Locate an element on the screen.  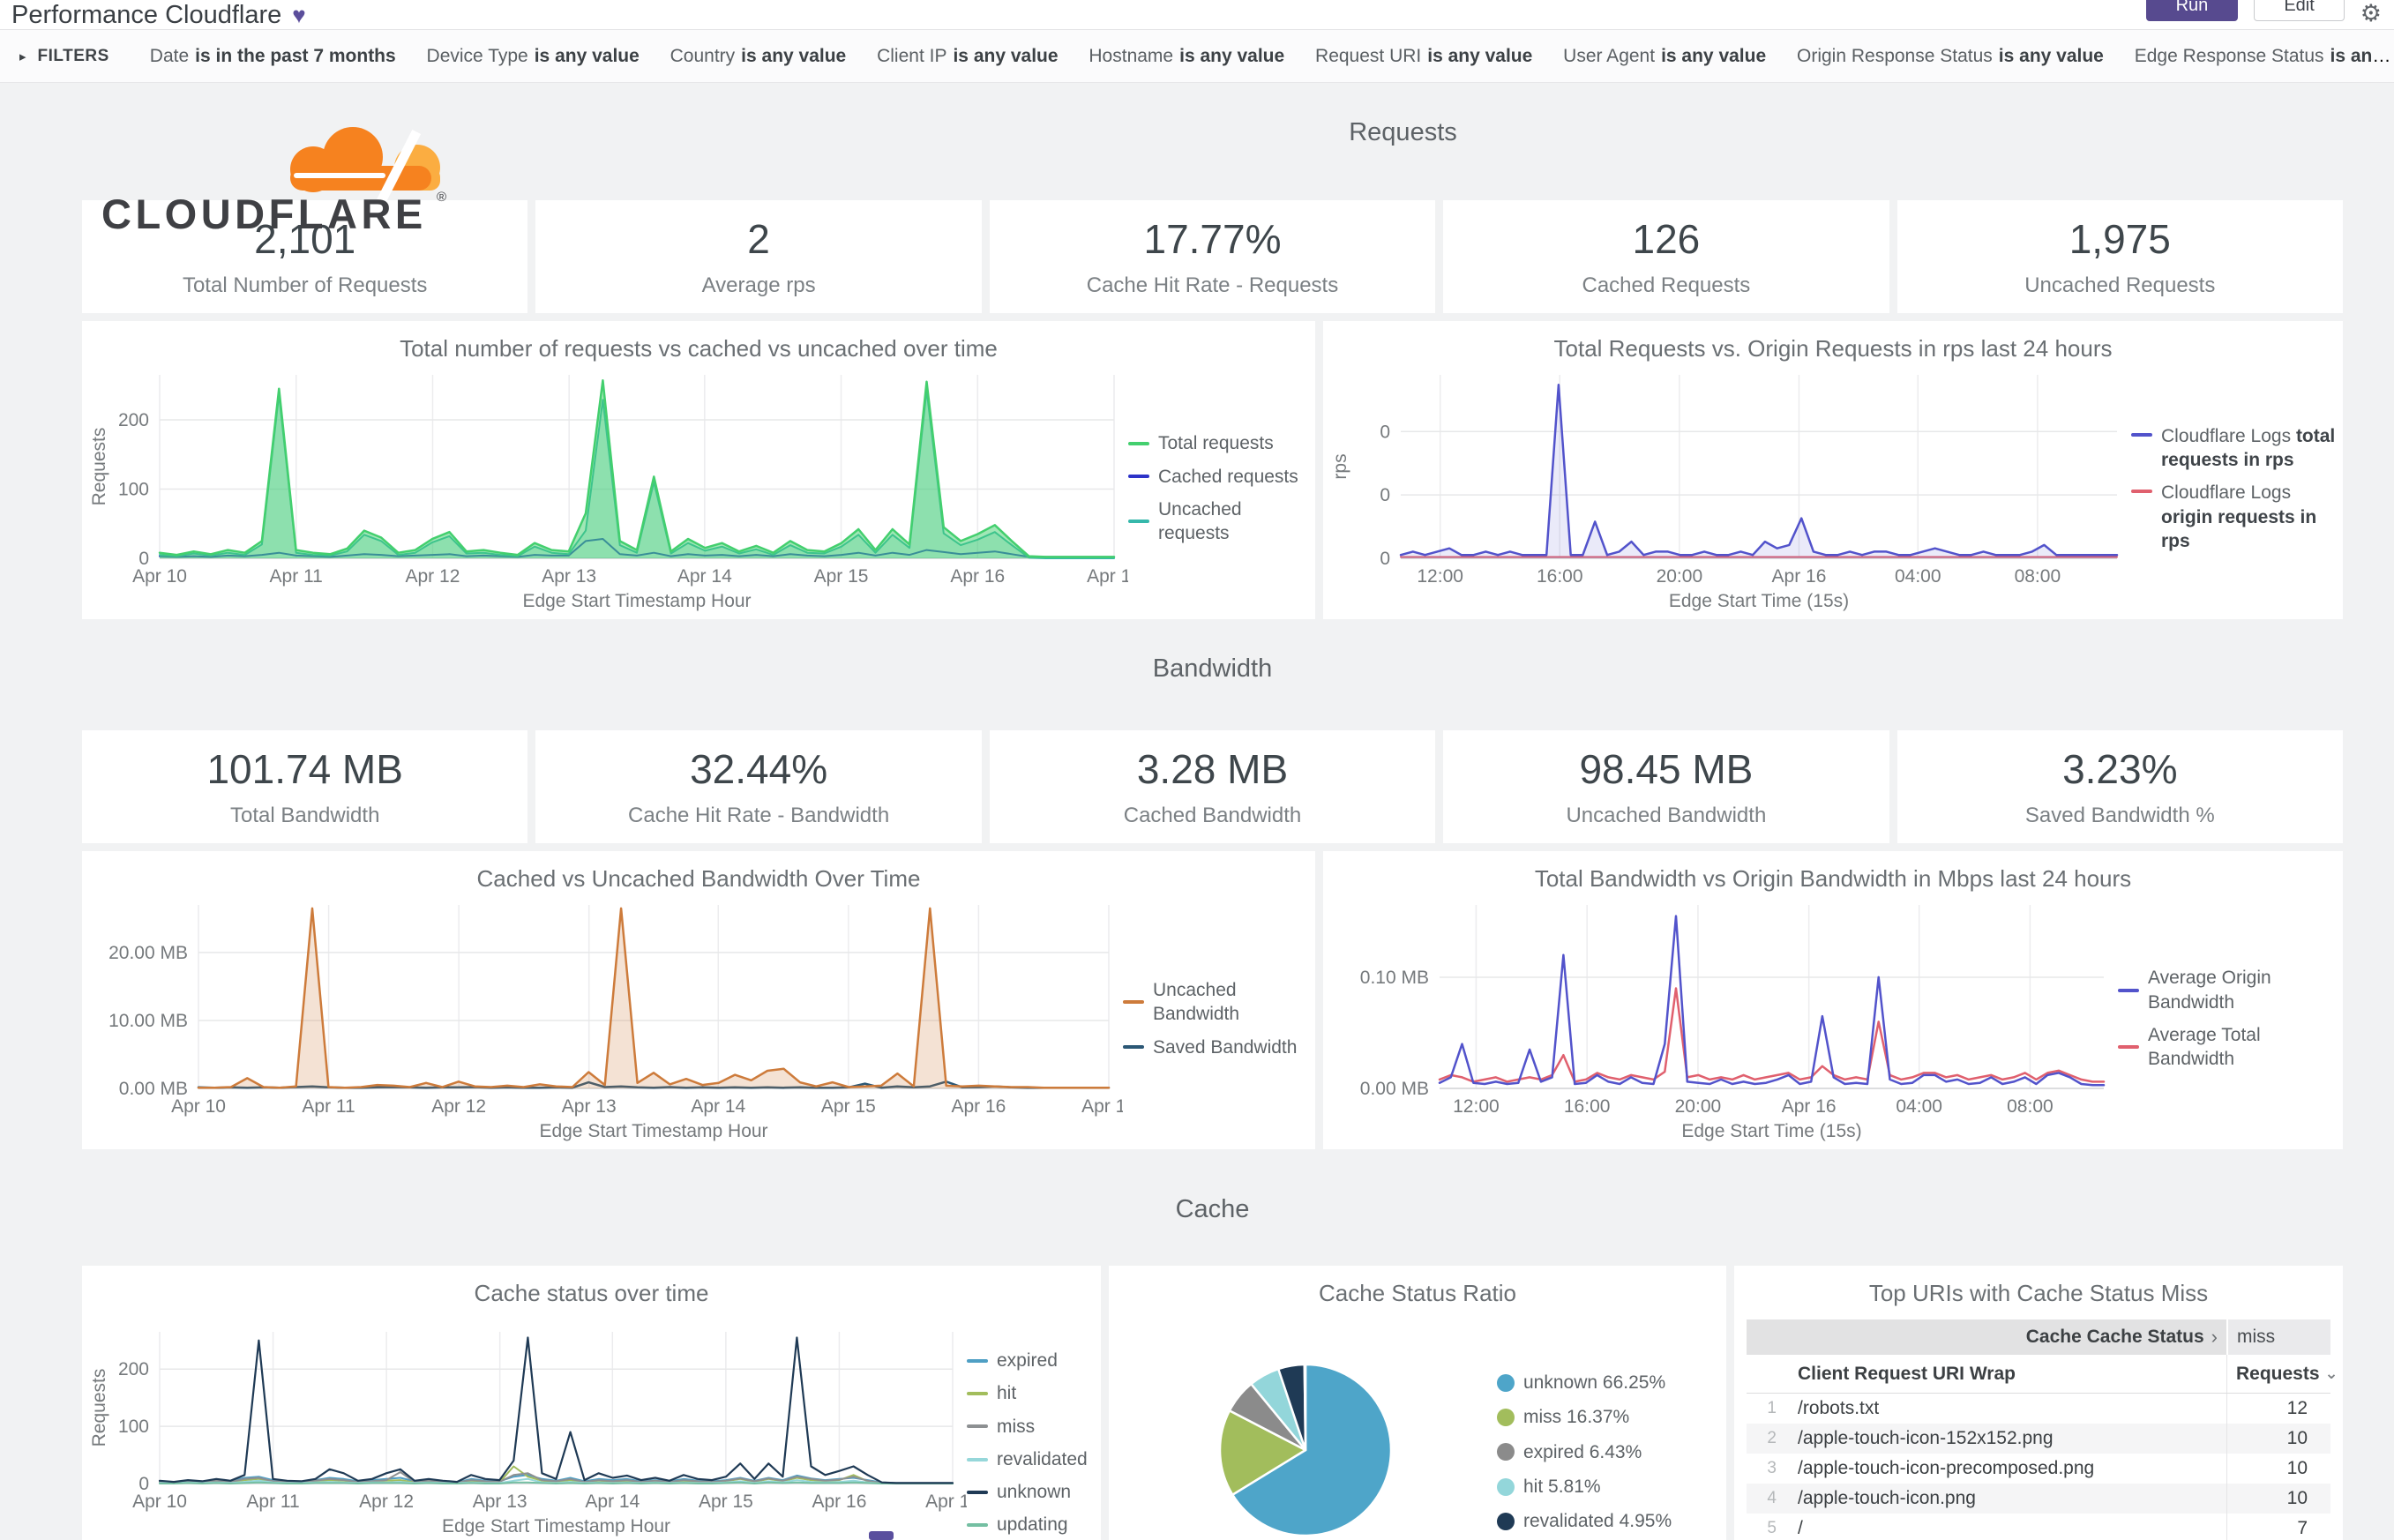
filter-chip: Client IP is any value is located at coordinates (968, 55).